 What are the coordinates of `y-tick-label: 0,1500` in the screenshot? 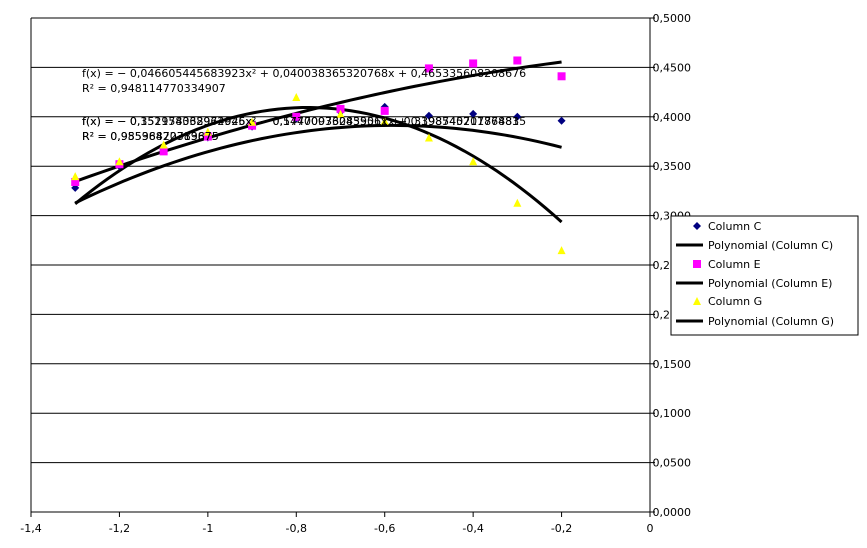 It's located at (672, 364).